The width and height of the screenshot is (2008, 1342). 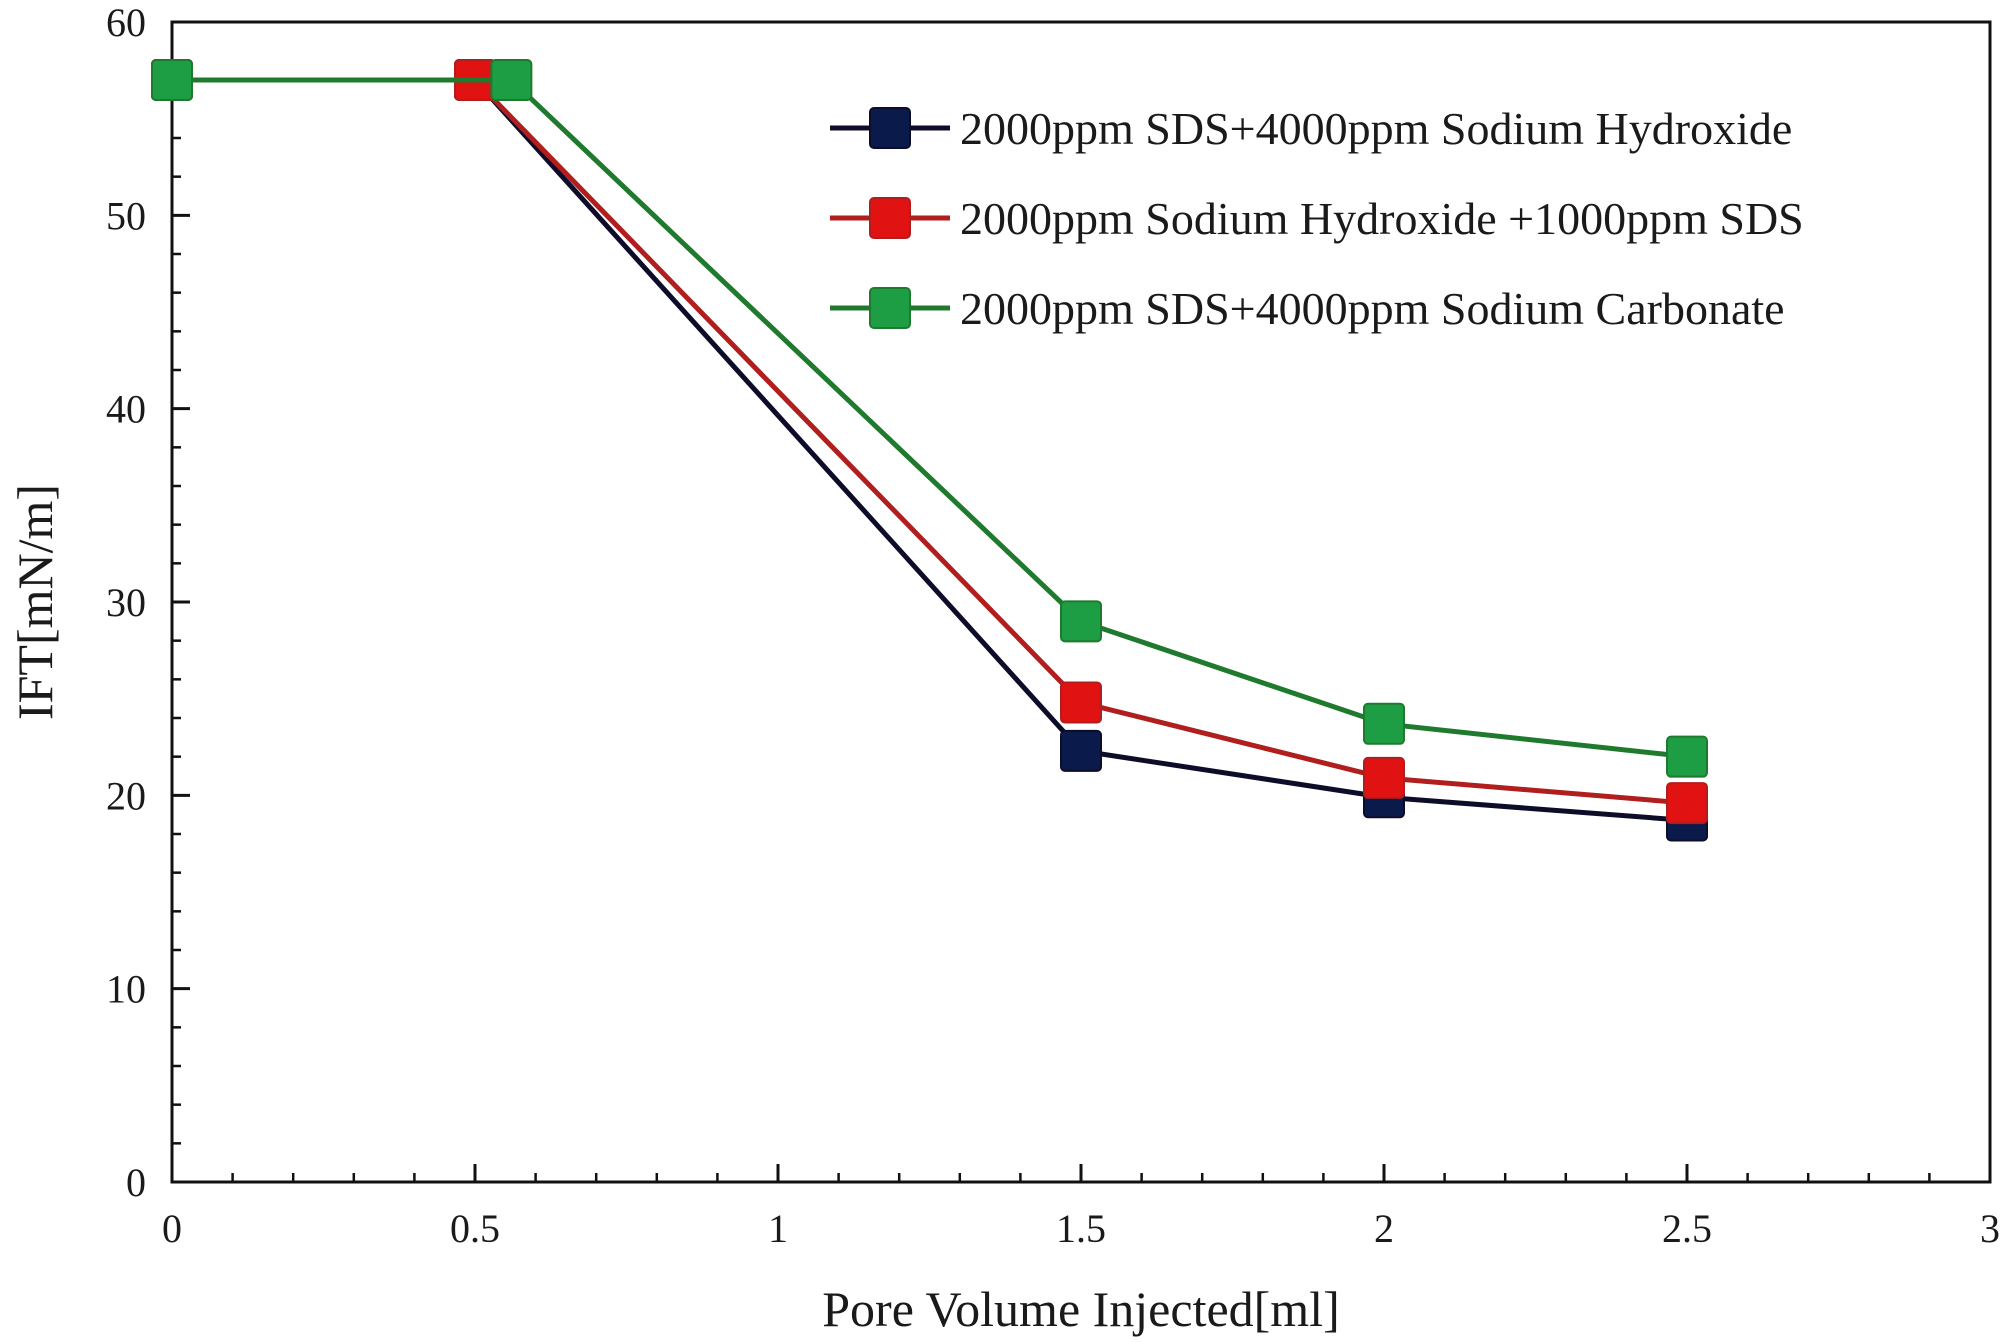 What do you see at coordinates (1376, 128) in the screenshot?
I see `legend-label: 2000ppm SDS+4000ppm Sodium Hydroxide` at bounding box center [1376, 128].